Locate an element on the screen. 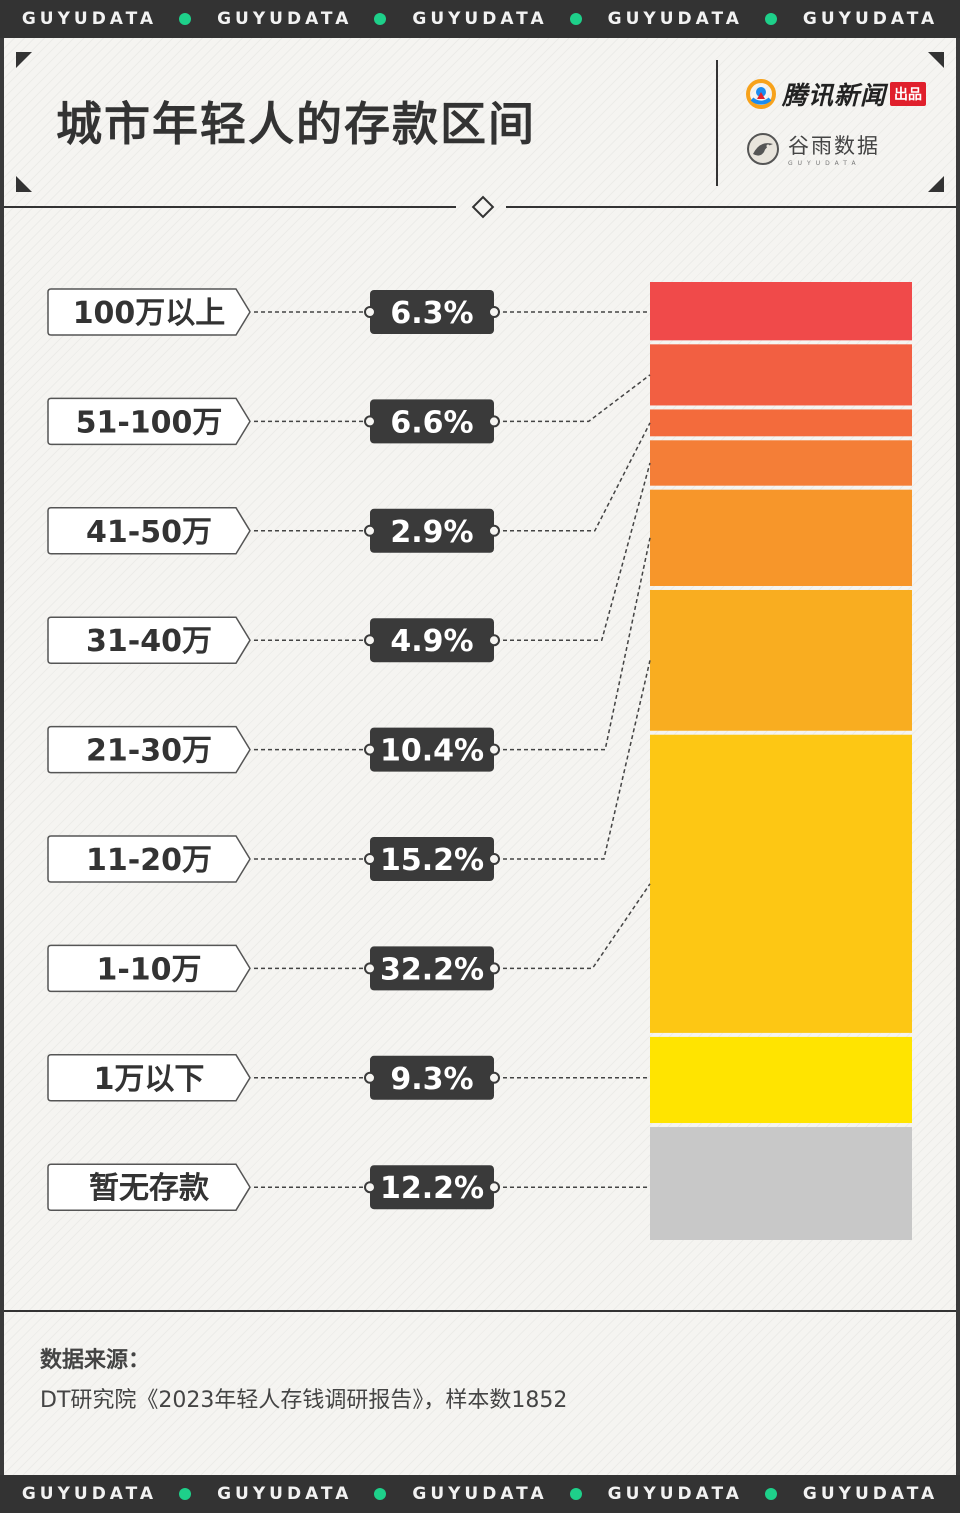 This screenshot has width=960, height=1513. value-label: 15.2% is located at coordinates (432, 860).